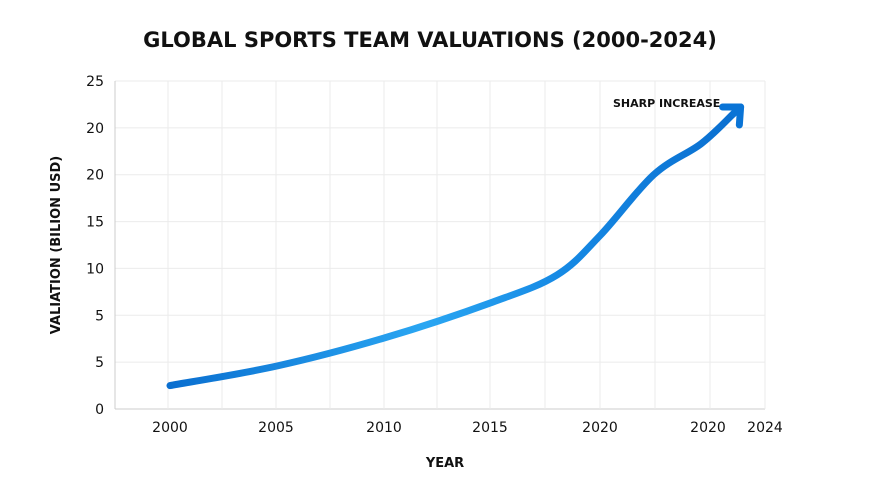 This screenshot has width=870, height=501. What do you see at coordinates (276, 428) in the screenshot?
I see `x-tick-label: 2005` at bounding box center [276, 428].